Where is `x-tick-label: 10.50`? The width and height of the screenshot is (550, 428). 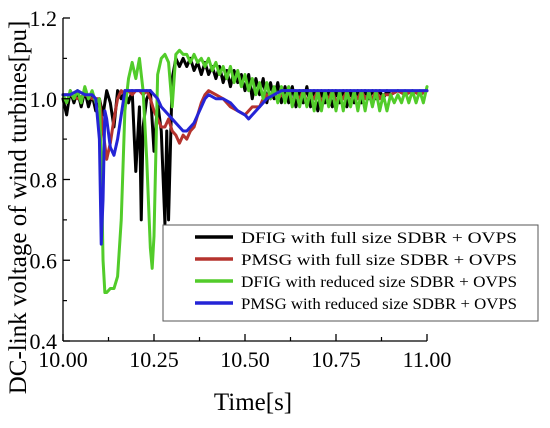
x-tick-label: 10.50 is located at coordinates (245, 359).